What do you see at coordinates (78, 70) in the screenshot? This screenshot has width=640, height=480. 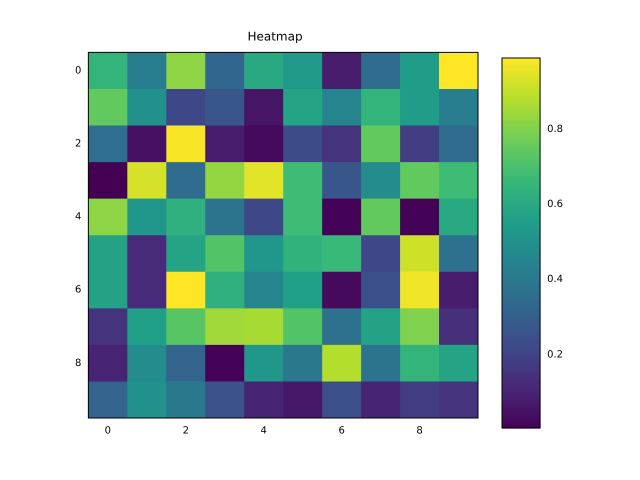 I see `y-tick-label: 0` at bounding box center [78, 70].